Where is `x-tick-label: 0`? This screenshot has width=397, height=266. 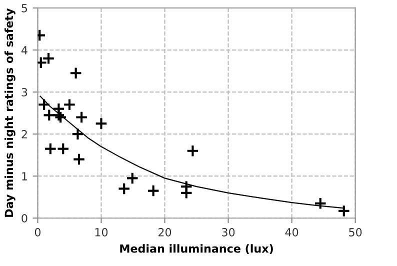 x-tick-label: 0 is located at coordinates (37, 232).